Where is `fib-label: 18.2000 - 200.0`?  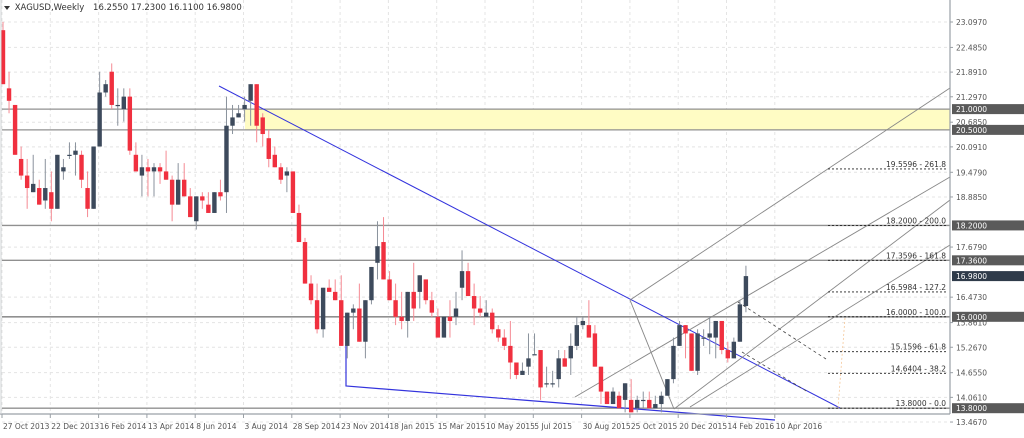 fib-label: 18.2000 - 200.0 is located at coordinates (916, 220).